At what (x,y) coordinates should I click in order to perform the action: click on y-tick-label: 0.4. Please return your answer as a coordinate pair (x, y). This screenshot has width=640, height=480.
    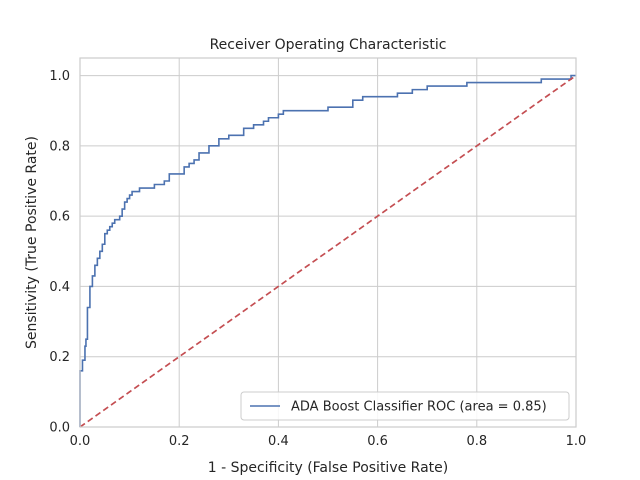
    Looking at the image, I should click on (59, 287).